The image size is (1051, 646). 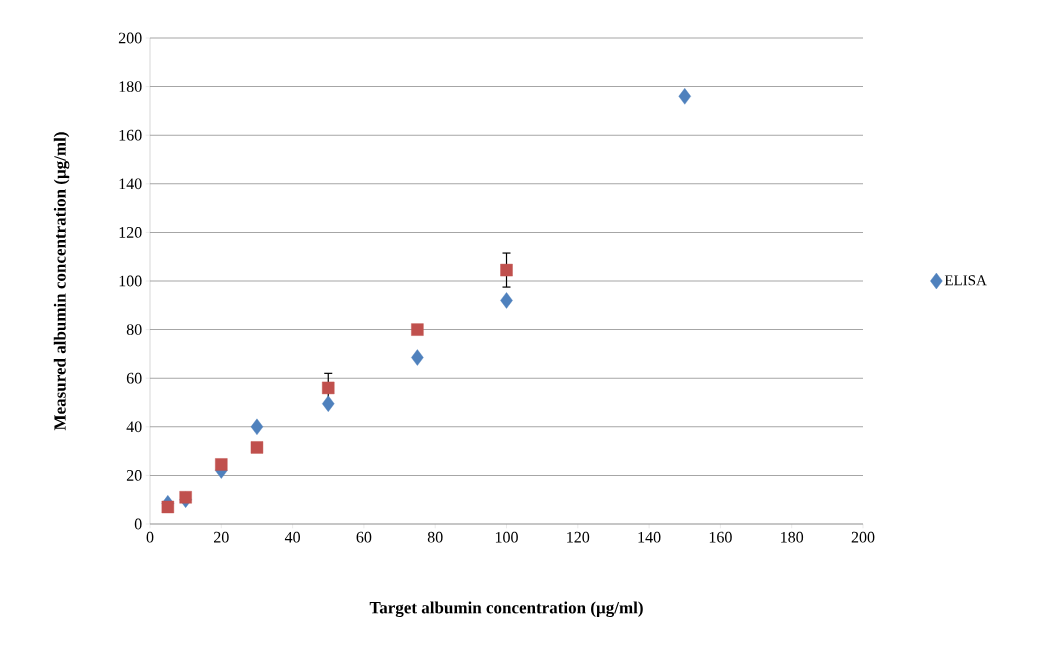 I want to click on x-axis-title: Target albumin concentration (µg/ml), so click(x=506, y=609).